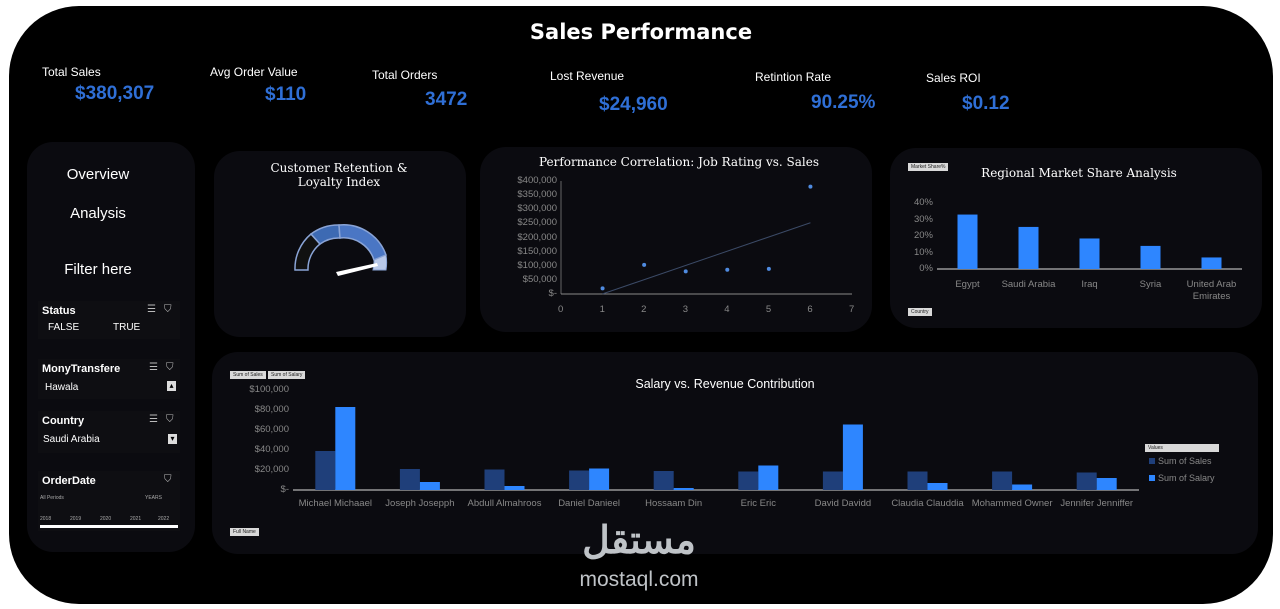  I want to click on kpi-lost-revenue-value: $24,960, so click(633, 104).